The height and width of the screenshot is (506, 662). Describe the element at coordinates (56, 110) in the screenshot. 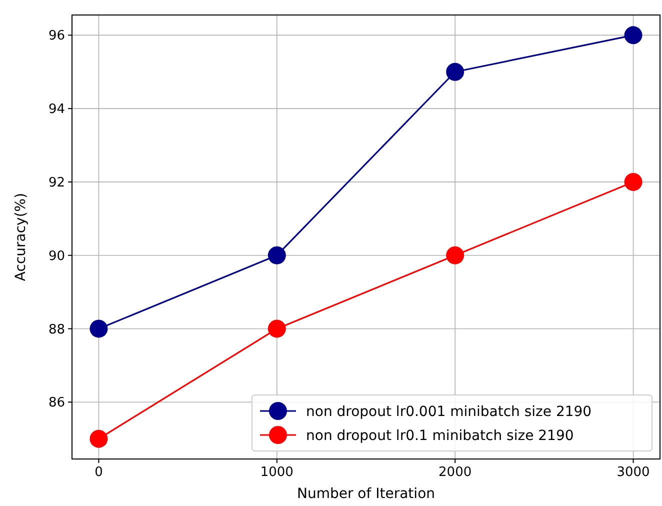

I see `y-tick-label: 94` at that location.